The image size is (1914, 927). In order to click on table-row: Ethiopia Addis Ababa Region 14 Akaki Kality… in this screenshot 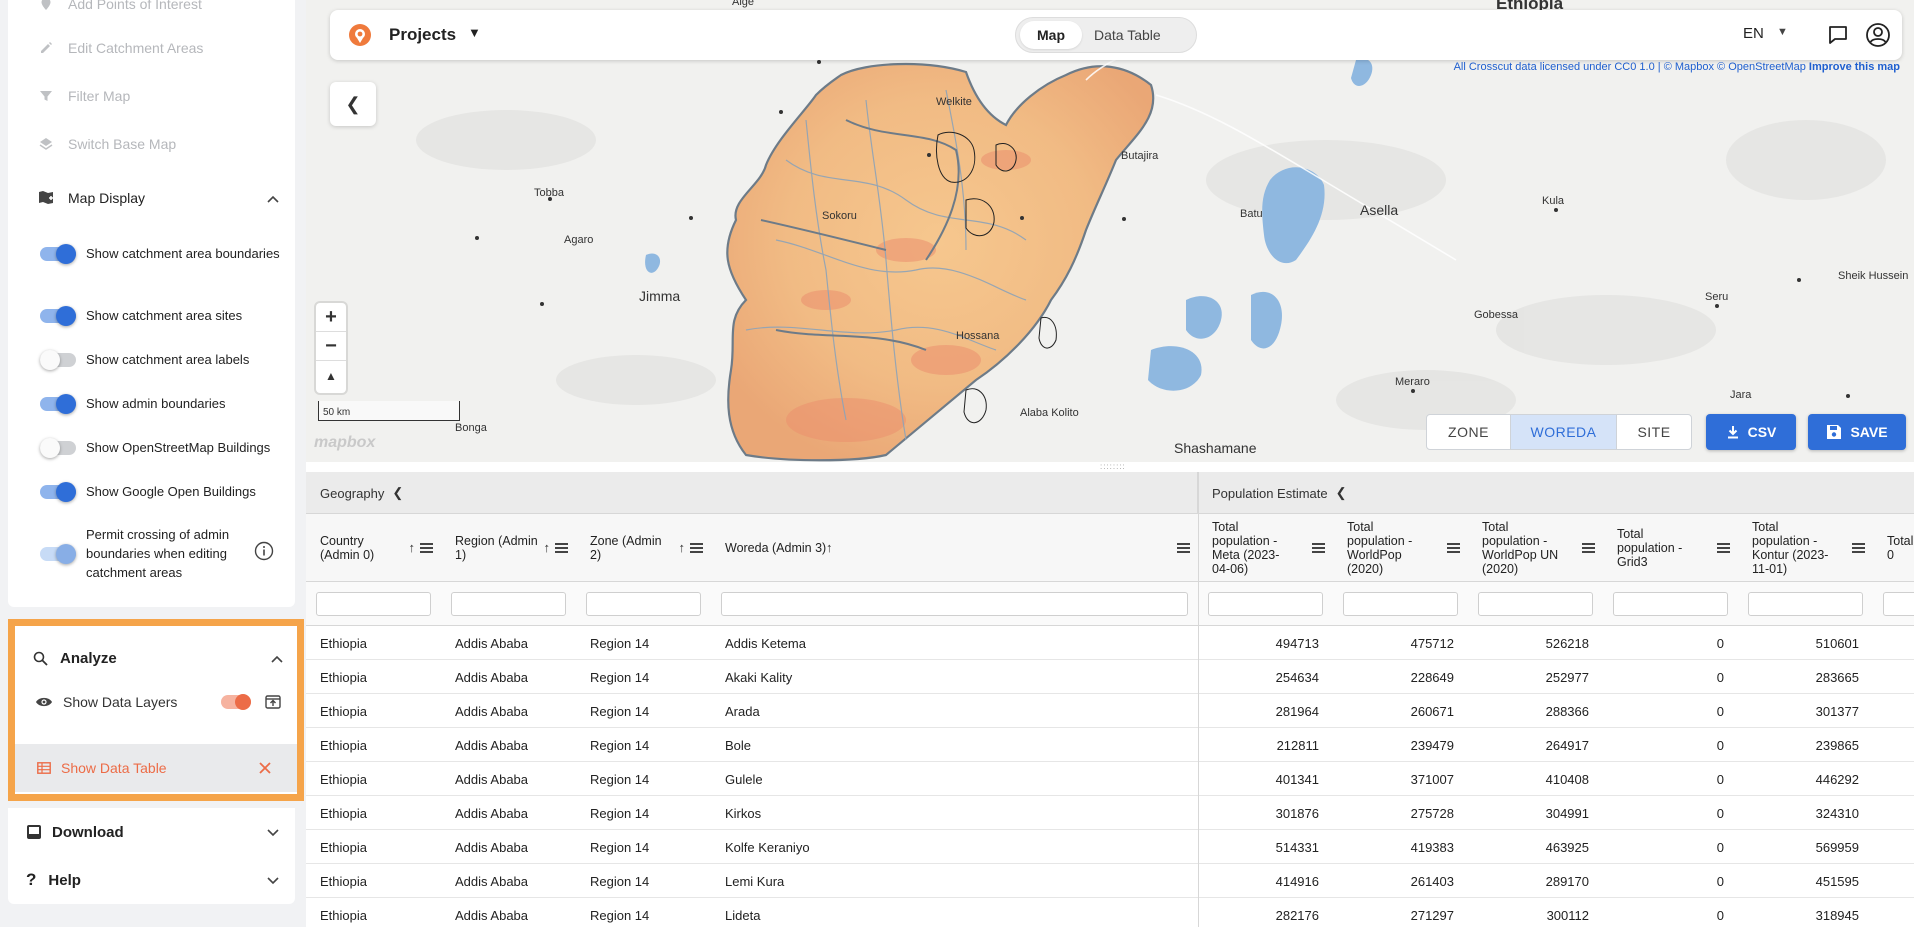, I will do `click(1110, 677)`.